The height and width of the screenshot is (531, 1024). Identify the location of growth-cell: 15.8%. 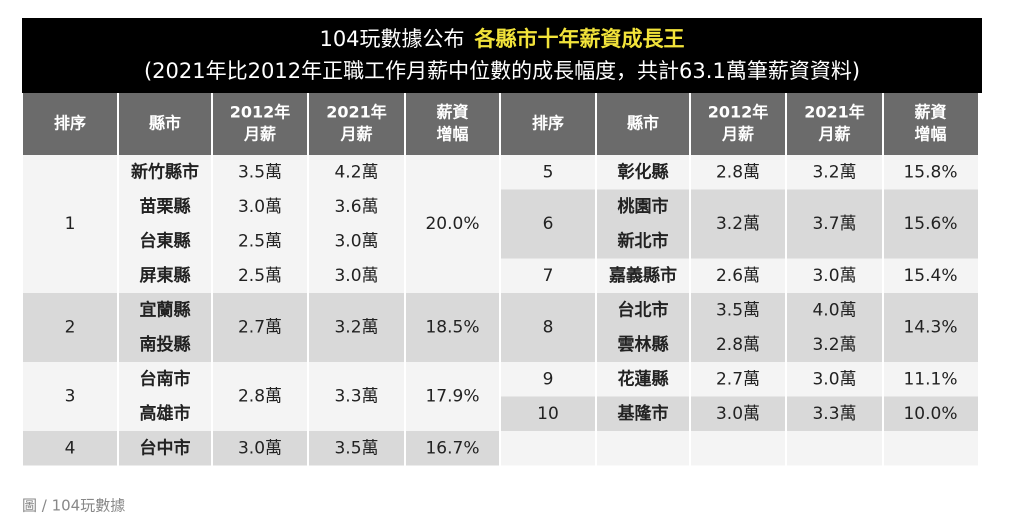
(930, 172).